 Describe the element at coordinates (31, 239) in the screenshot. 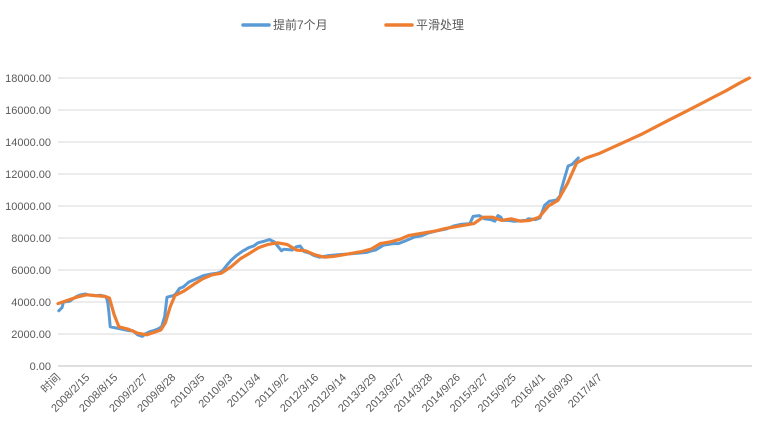

I see `y-tick-label: 8000.00` at that location.